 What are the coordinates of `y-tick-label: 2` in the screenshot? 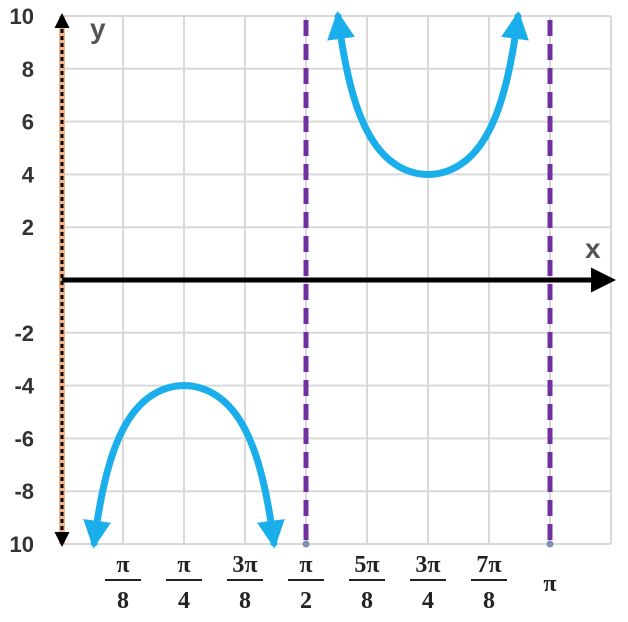 It's located at (28, 227).